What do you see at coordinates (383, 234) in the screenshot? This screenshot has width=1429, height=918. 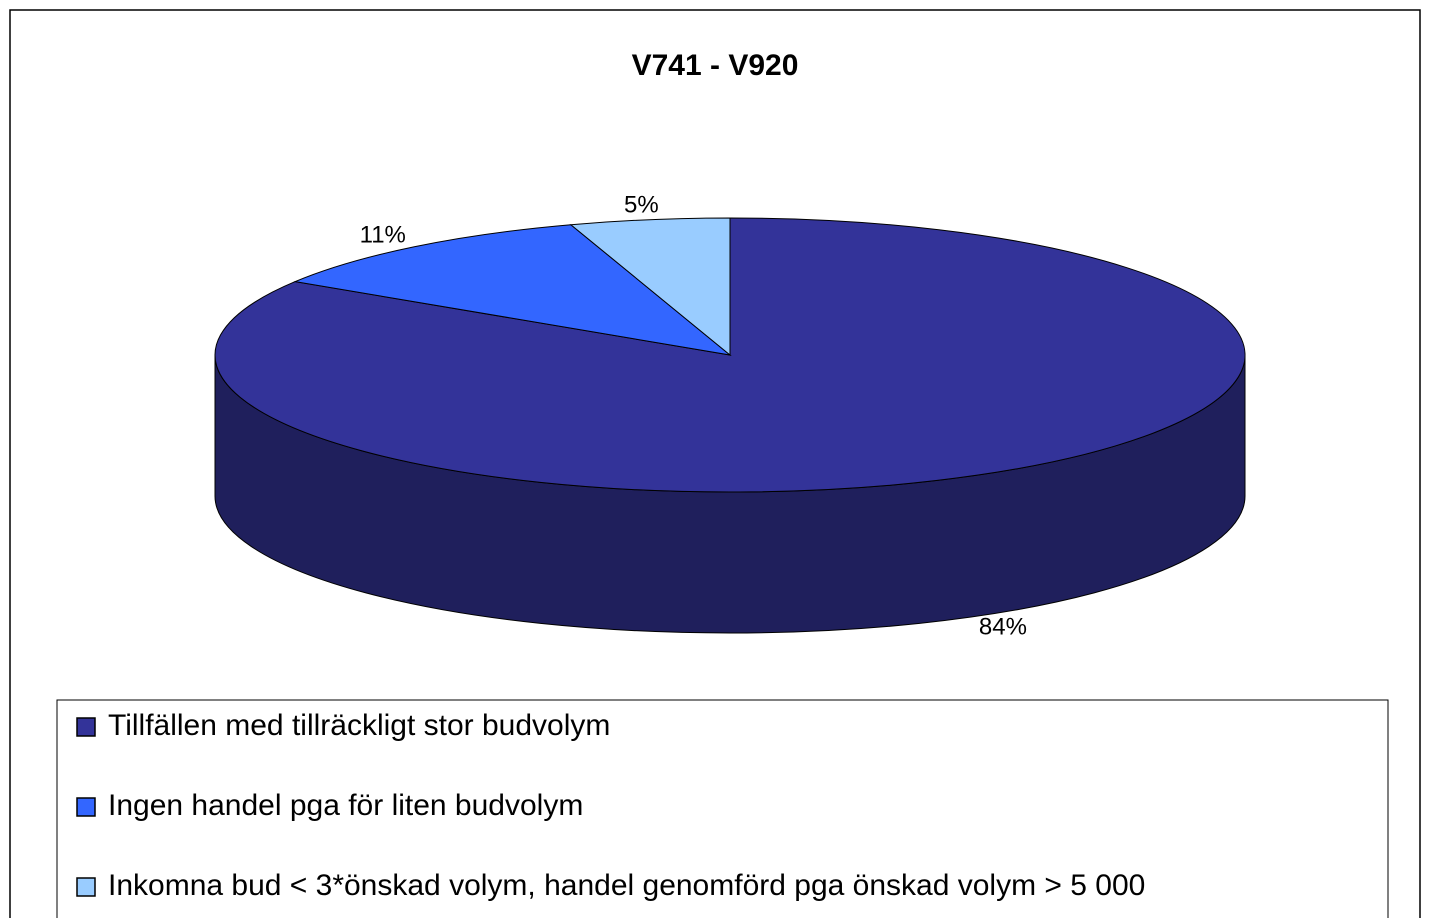 I see `data-label: 11%` at bounding box center [383, 234].